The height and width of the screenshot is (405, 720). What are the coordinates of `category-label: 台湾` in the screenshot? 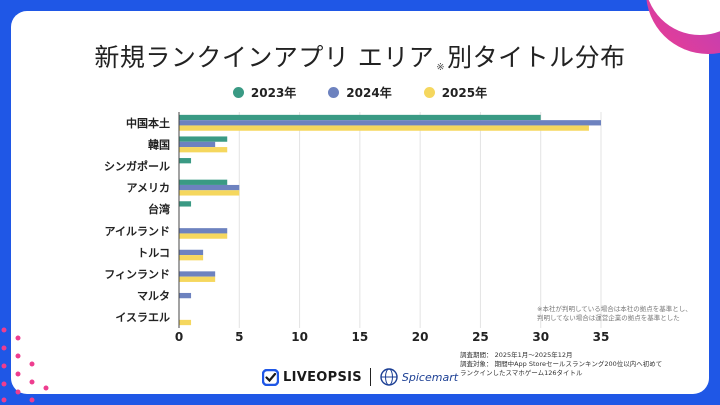 It's located at (159, 209).